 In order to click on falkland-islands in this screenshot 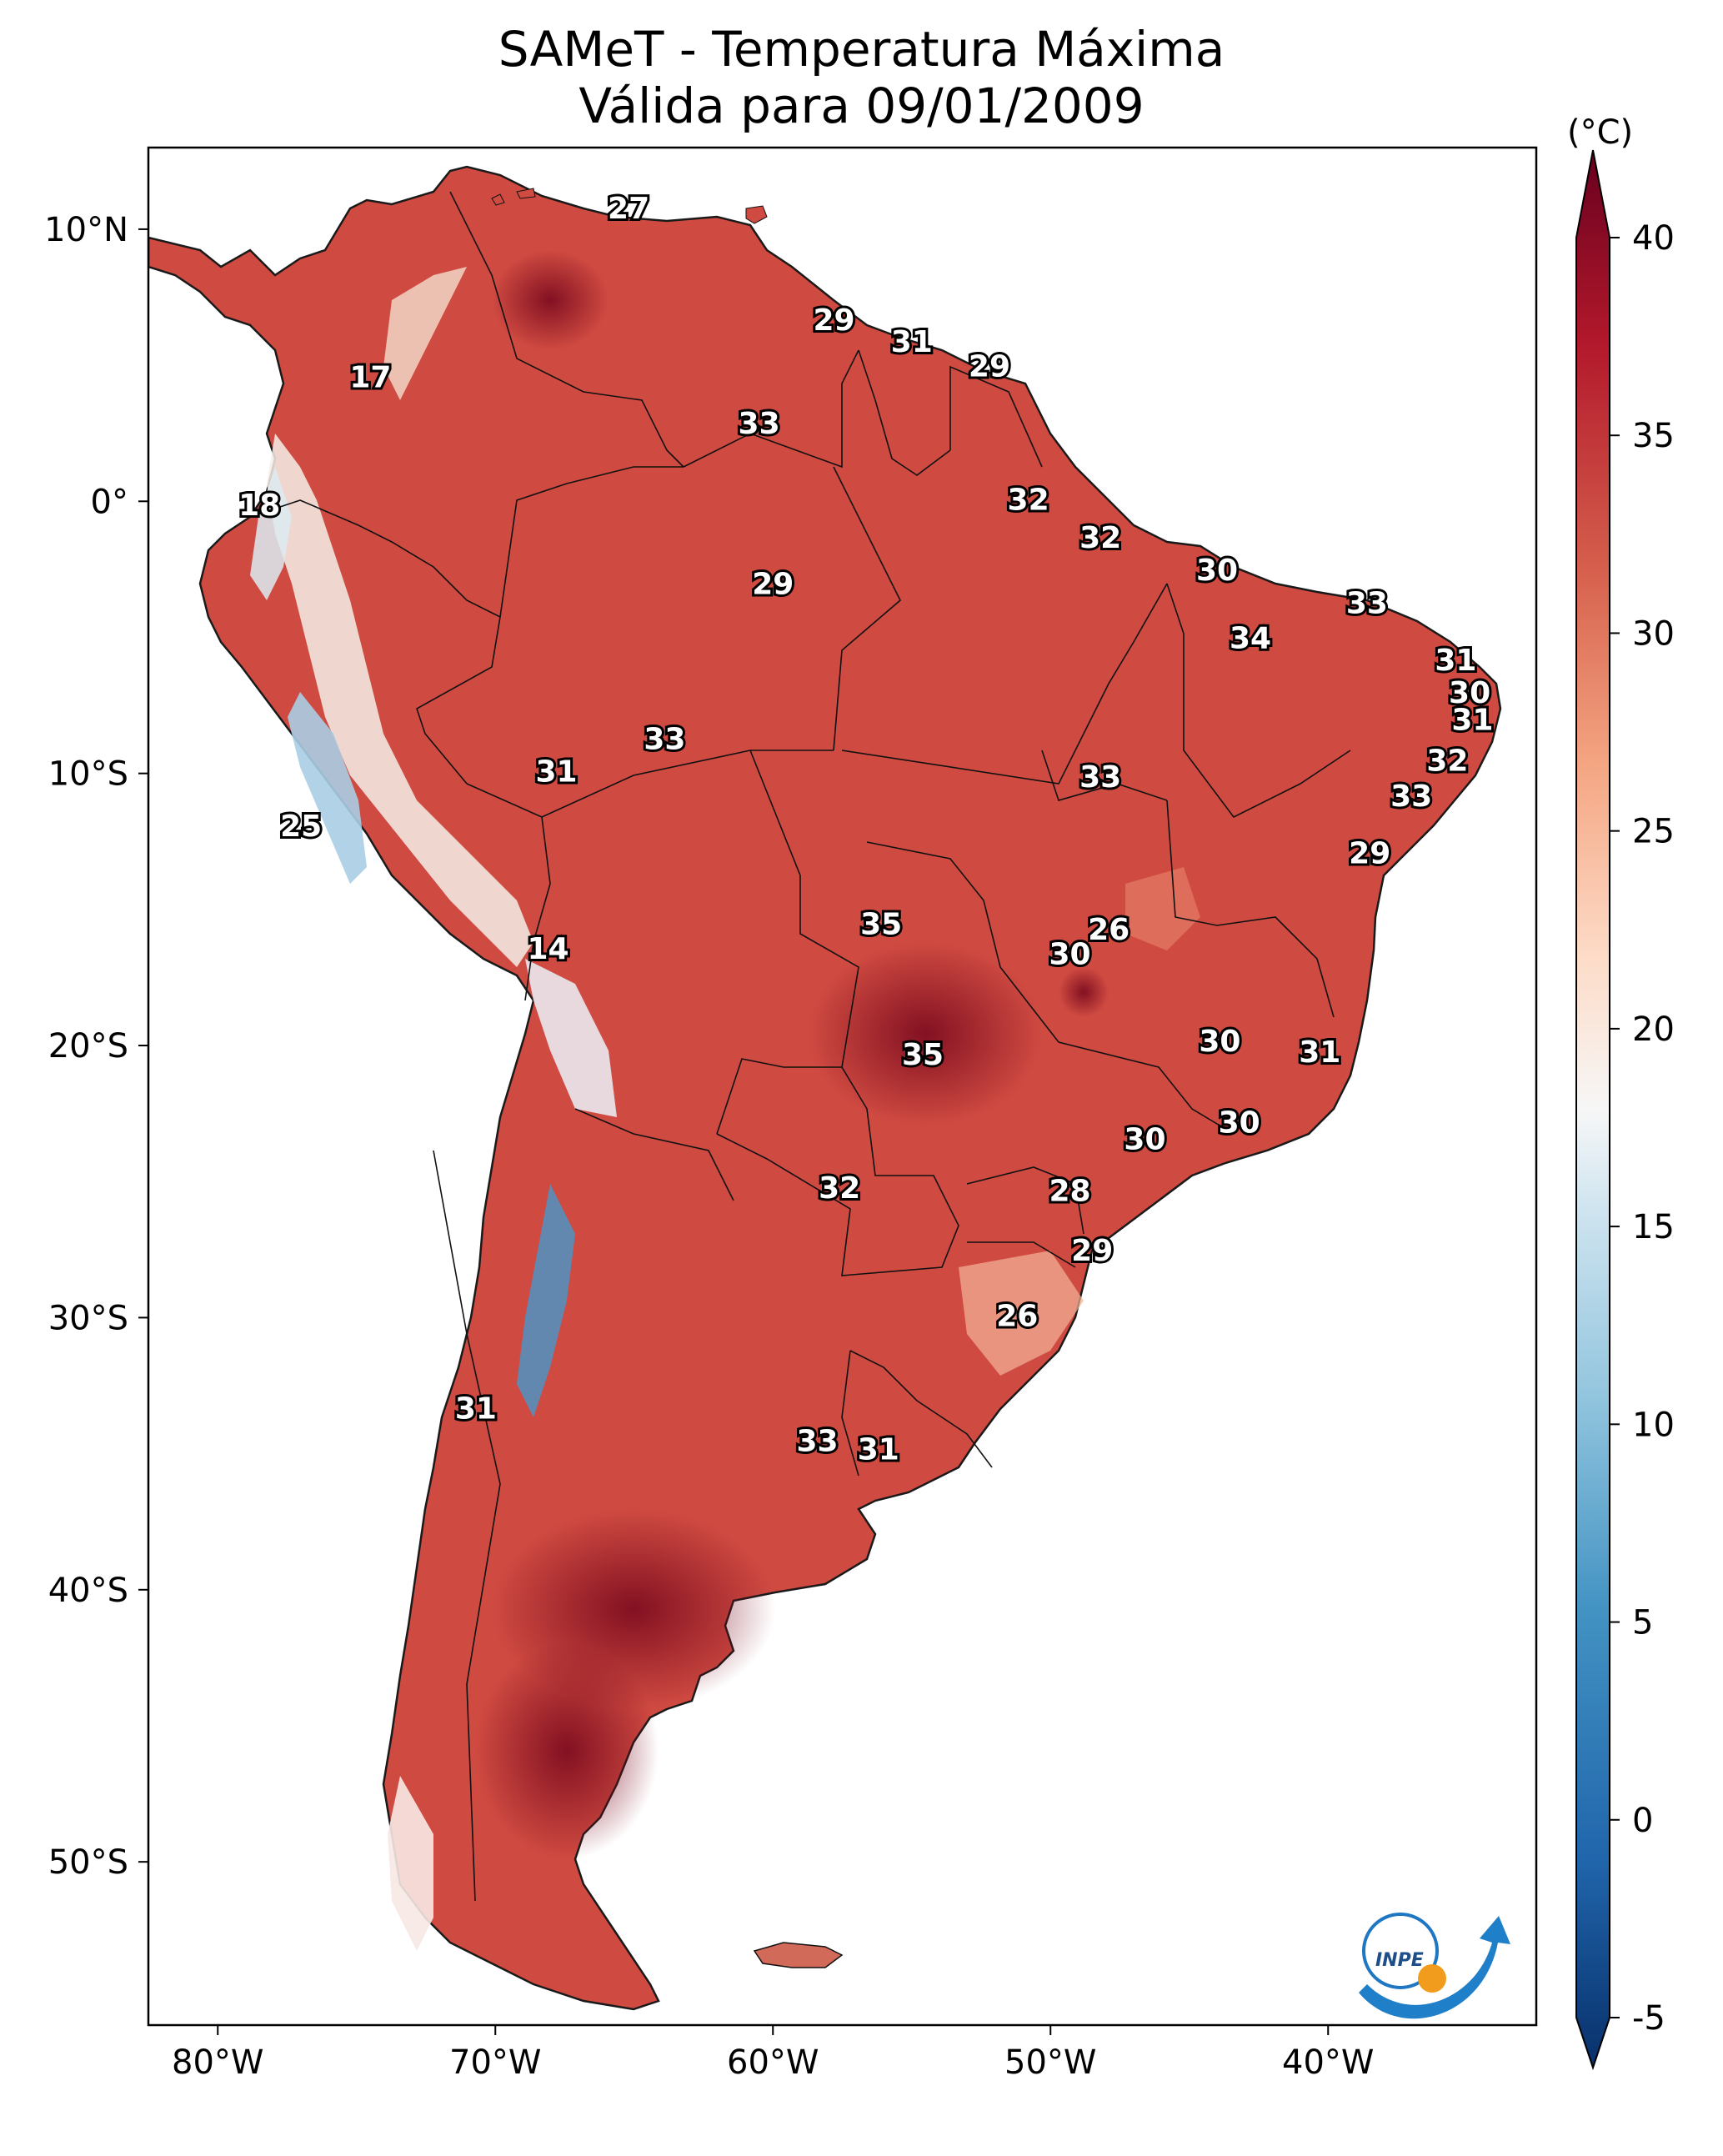, I will do `click(798, 1955)`.